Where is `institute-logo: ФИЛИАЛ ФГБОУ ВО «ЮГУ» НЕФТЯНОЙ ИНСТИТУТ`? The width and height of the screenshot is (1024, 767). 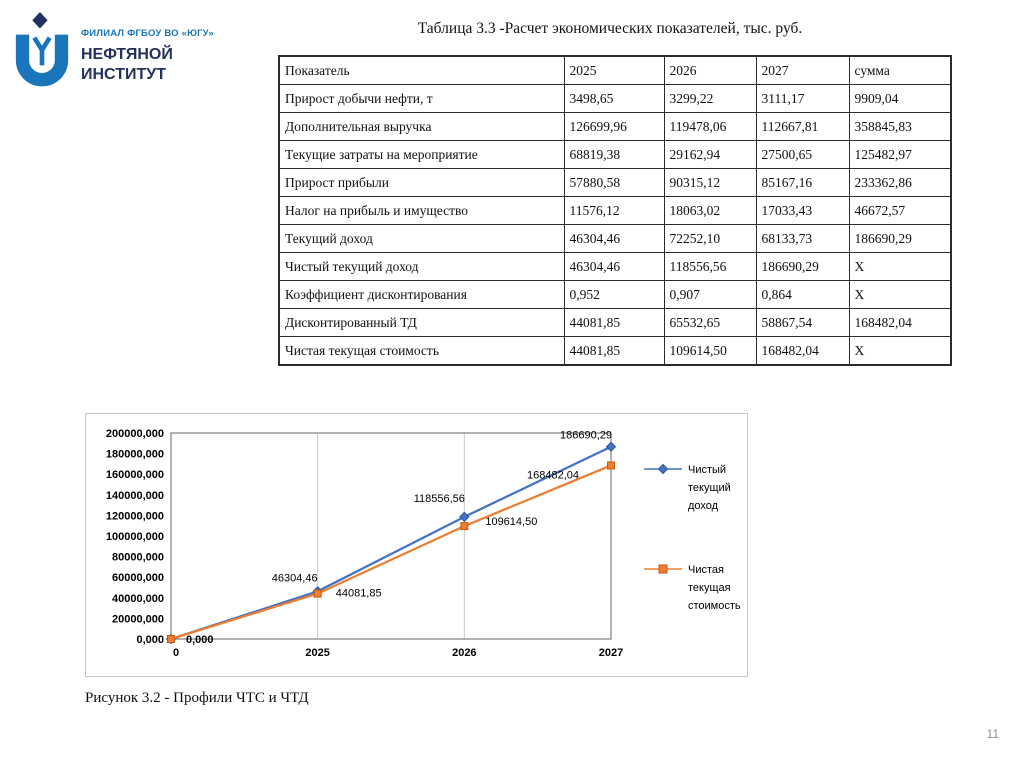
institute-logo: ФИЛИАЛ ФГБОУ ВО «ЮГУ» НЕФТЯНОЙ ИНСТИТУТ is located at coordinates (113, 51).